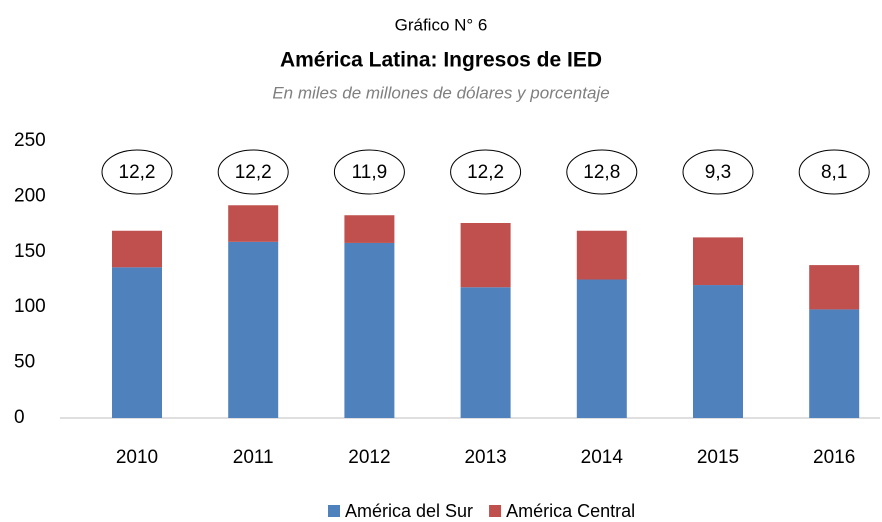 This screenshot has width=882, height=522. Describe the element at coordinates (409, 511) in the screenshot. I see `legend-label: América del Sur` at that location.